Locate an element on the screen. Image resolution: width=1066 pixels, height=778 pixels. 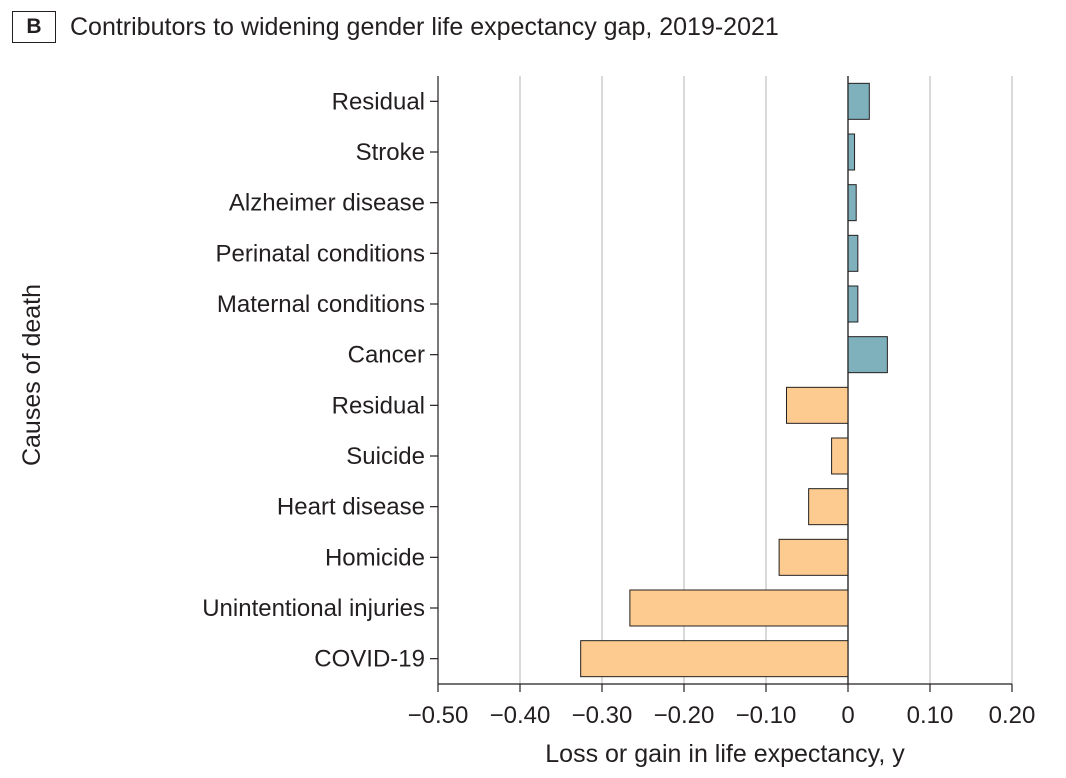
y-tick-label: COVID-19 is located at coordinates (369, 659).